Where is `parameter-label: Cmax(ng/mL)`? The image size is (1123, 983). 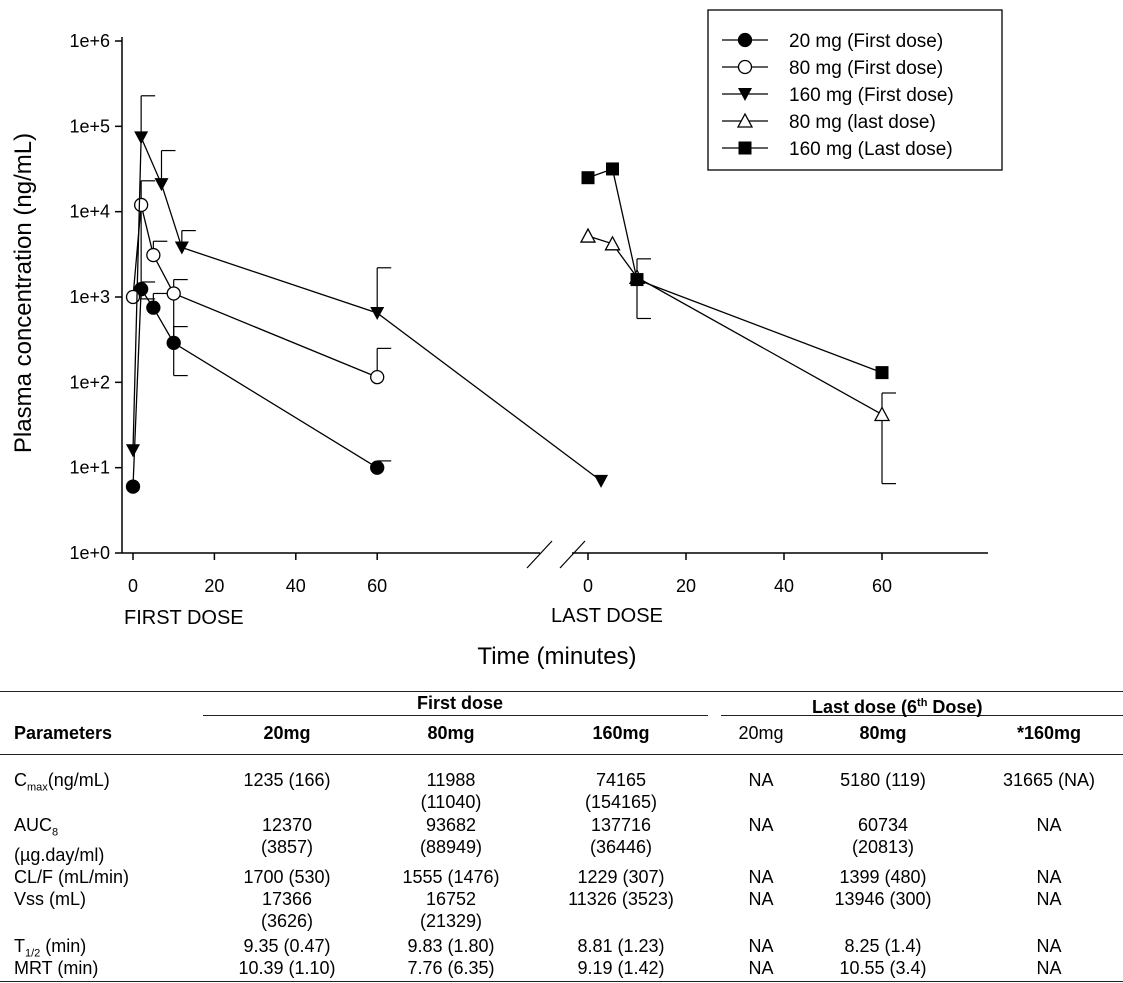
parameter-label: Cmax(ng/mL) is located at coordinates (62, 782).